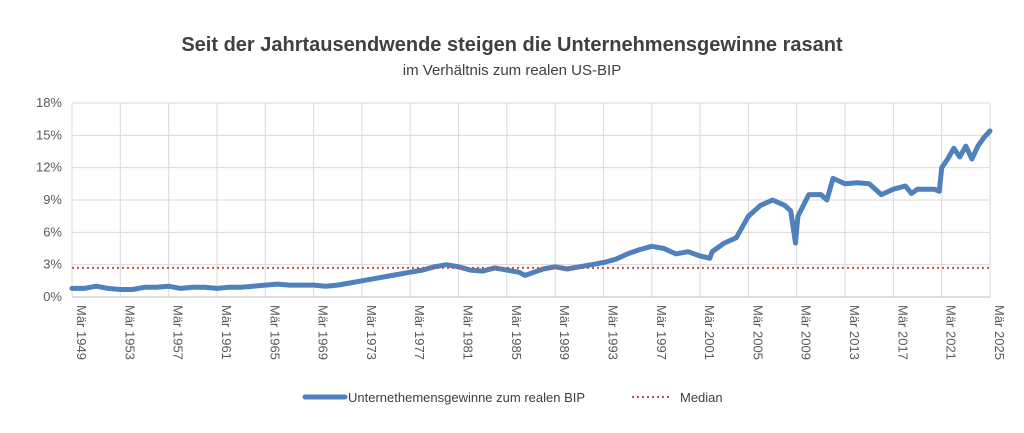 The width and height of the screenshot is (1024, 433). I want to click on x-tick-label: Mär 1997, so click(661, 332).